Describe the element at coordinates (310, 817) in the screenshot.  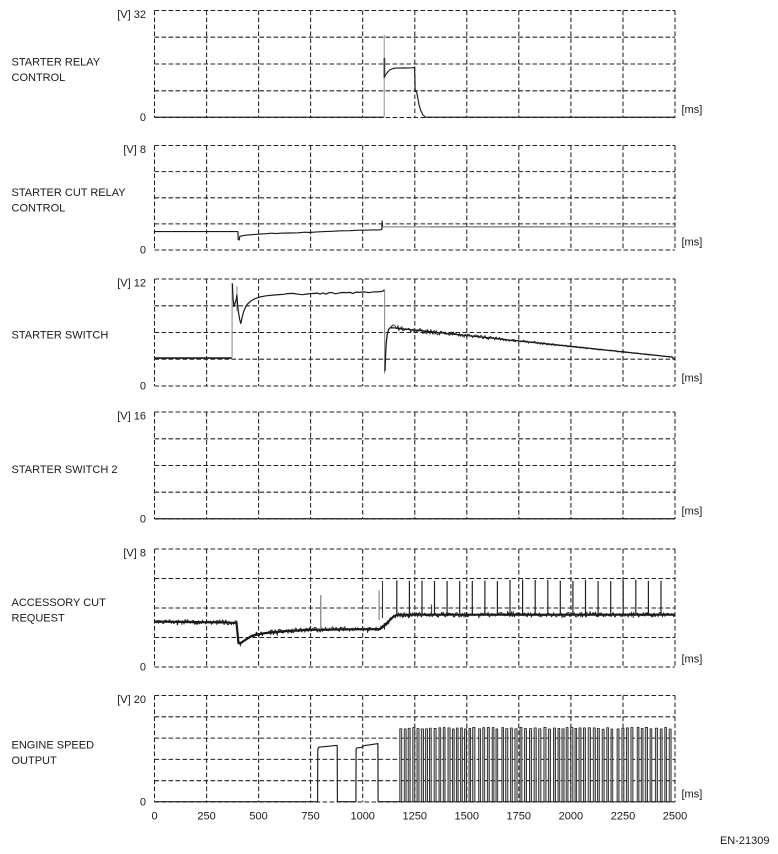
I see `svg-text: 750` at that location.